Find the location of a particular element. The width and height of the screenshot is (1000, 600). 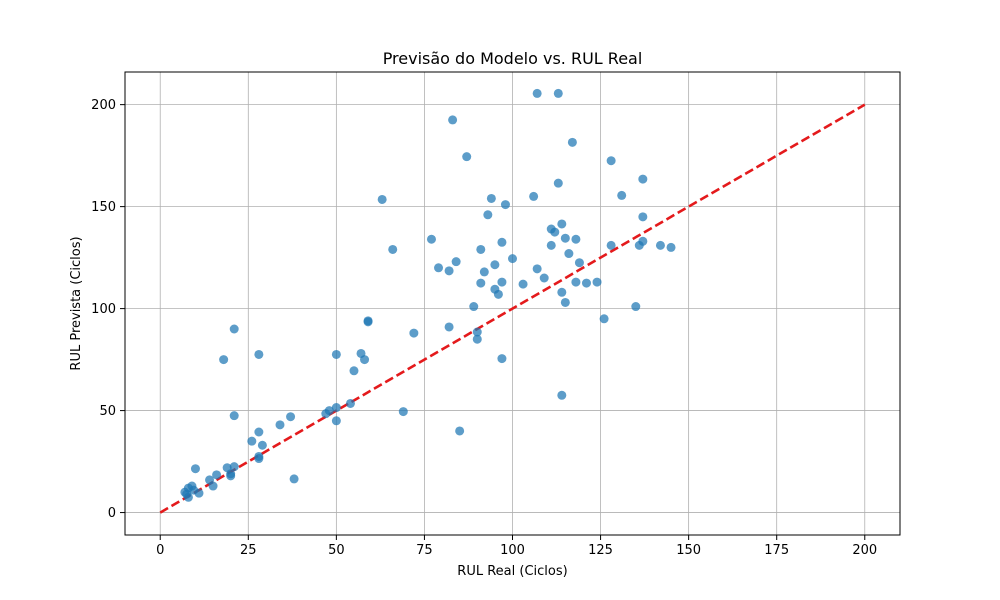

x-tick-label: 175 is located at coordinates (776, 550).